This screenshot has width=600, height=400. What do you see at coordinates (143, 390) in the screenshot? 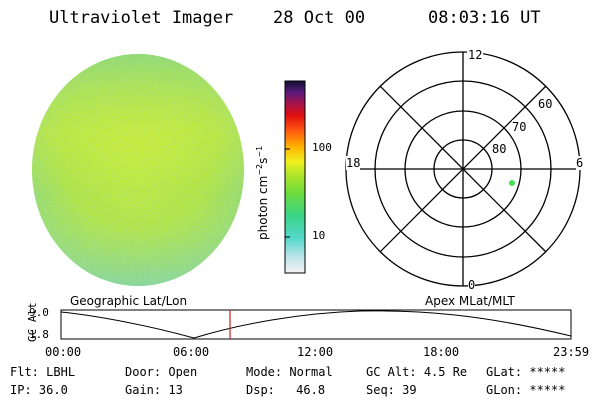
I see `status-gain-key: Gain:` at bounding box center [143, 390].